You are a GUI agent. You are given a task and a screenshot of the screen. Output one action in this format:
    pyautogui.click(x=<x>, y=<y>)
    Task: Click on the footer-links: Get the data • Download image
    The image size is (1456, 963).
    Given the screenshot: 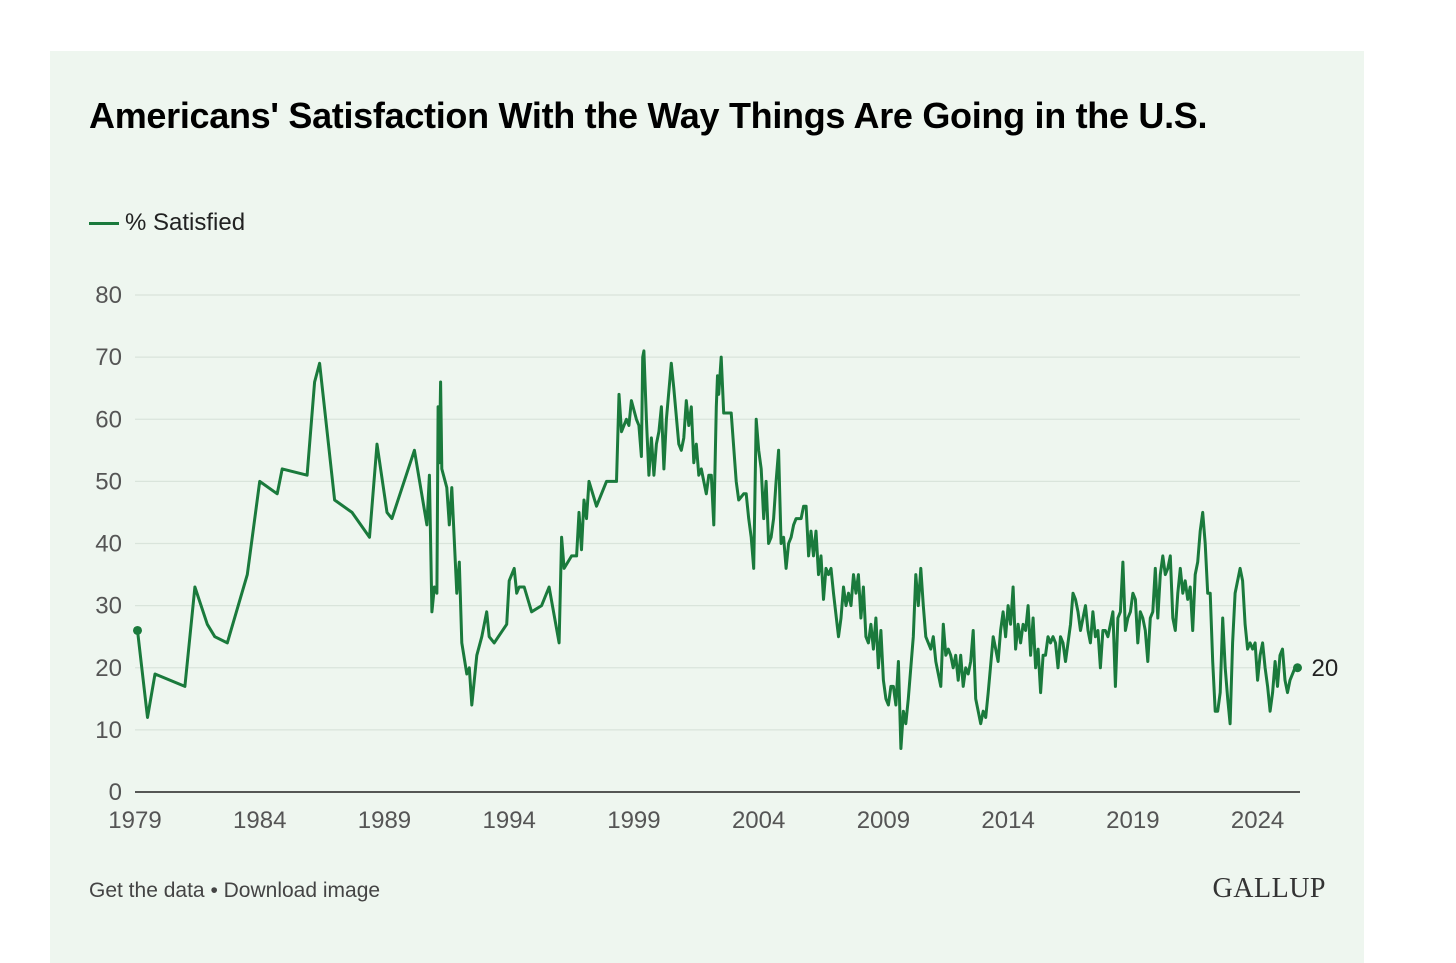 What is the action you would take?
    pyautogui.click(x=234, y=891)
    